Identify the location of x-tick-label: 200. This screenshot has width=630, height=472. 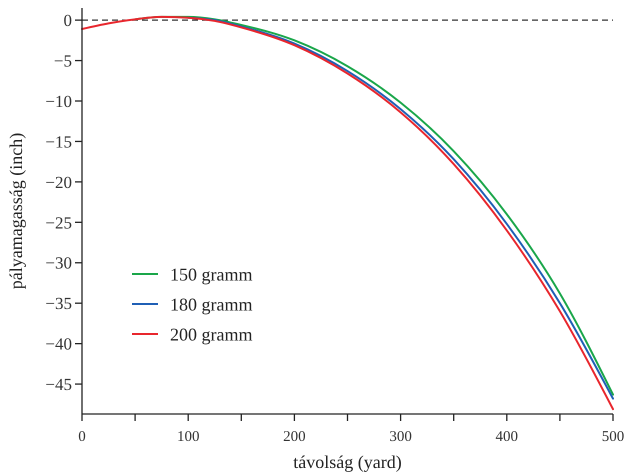
(294, 437).